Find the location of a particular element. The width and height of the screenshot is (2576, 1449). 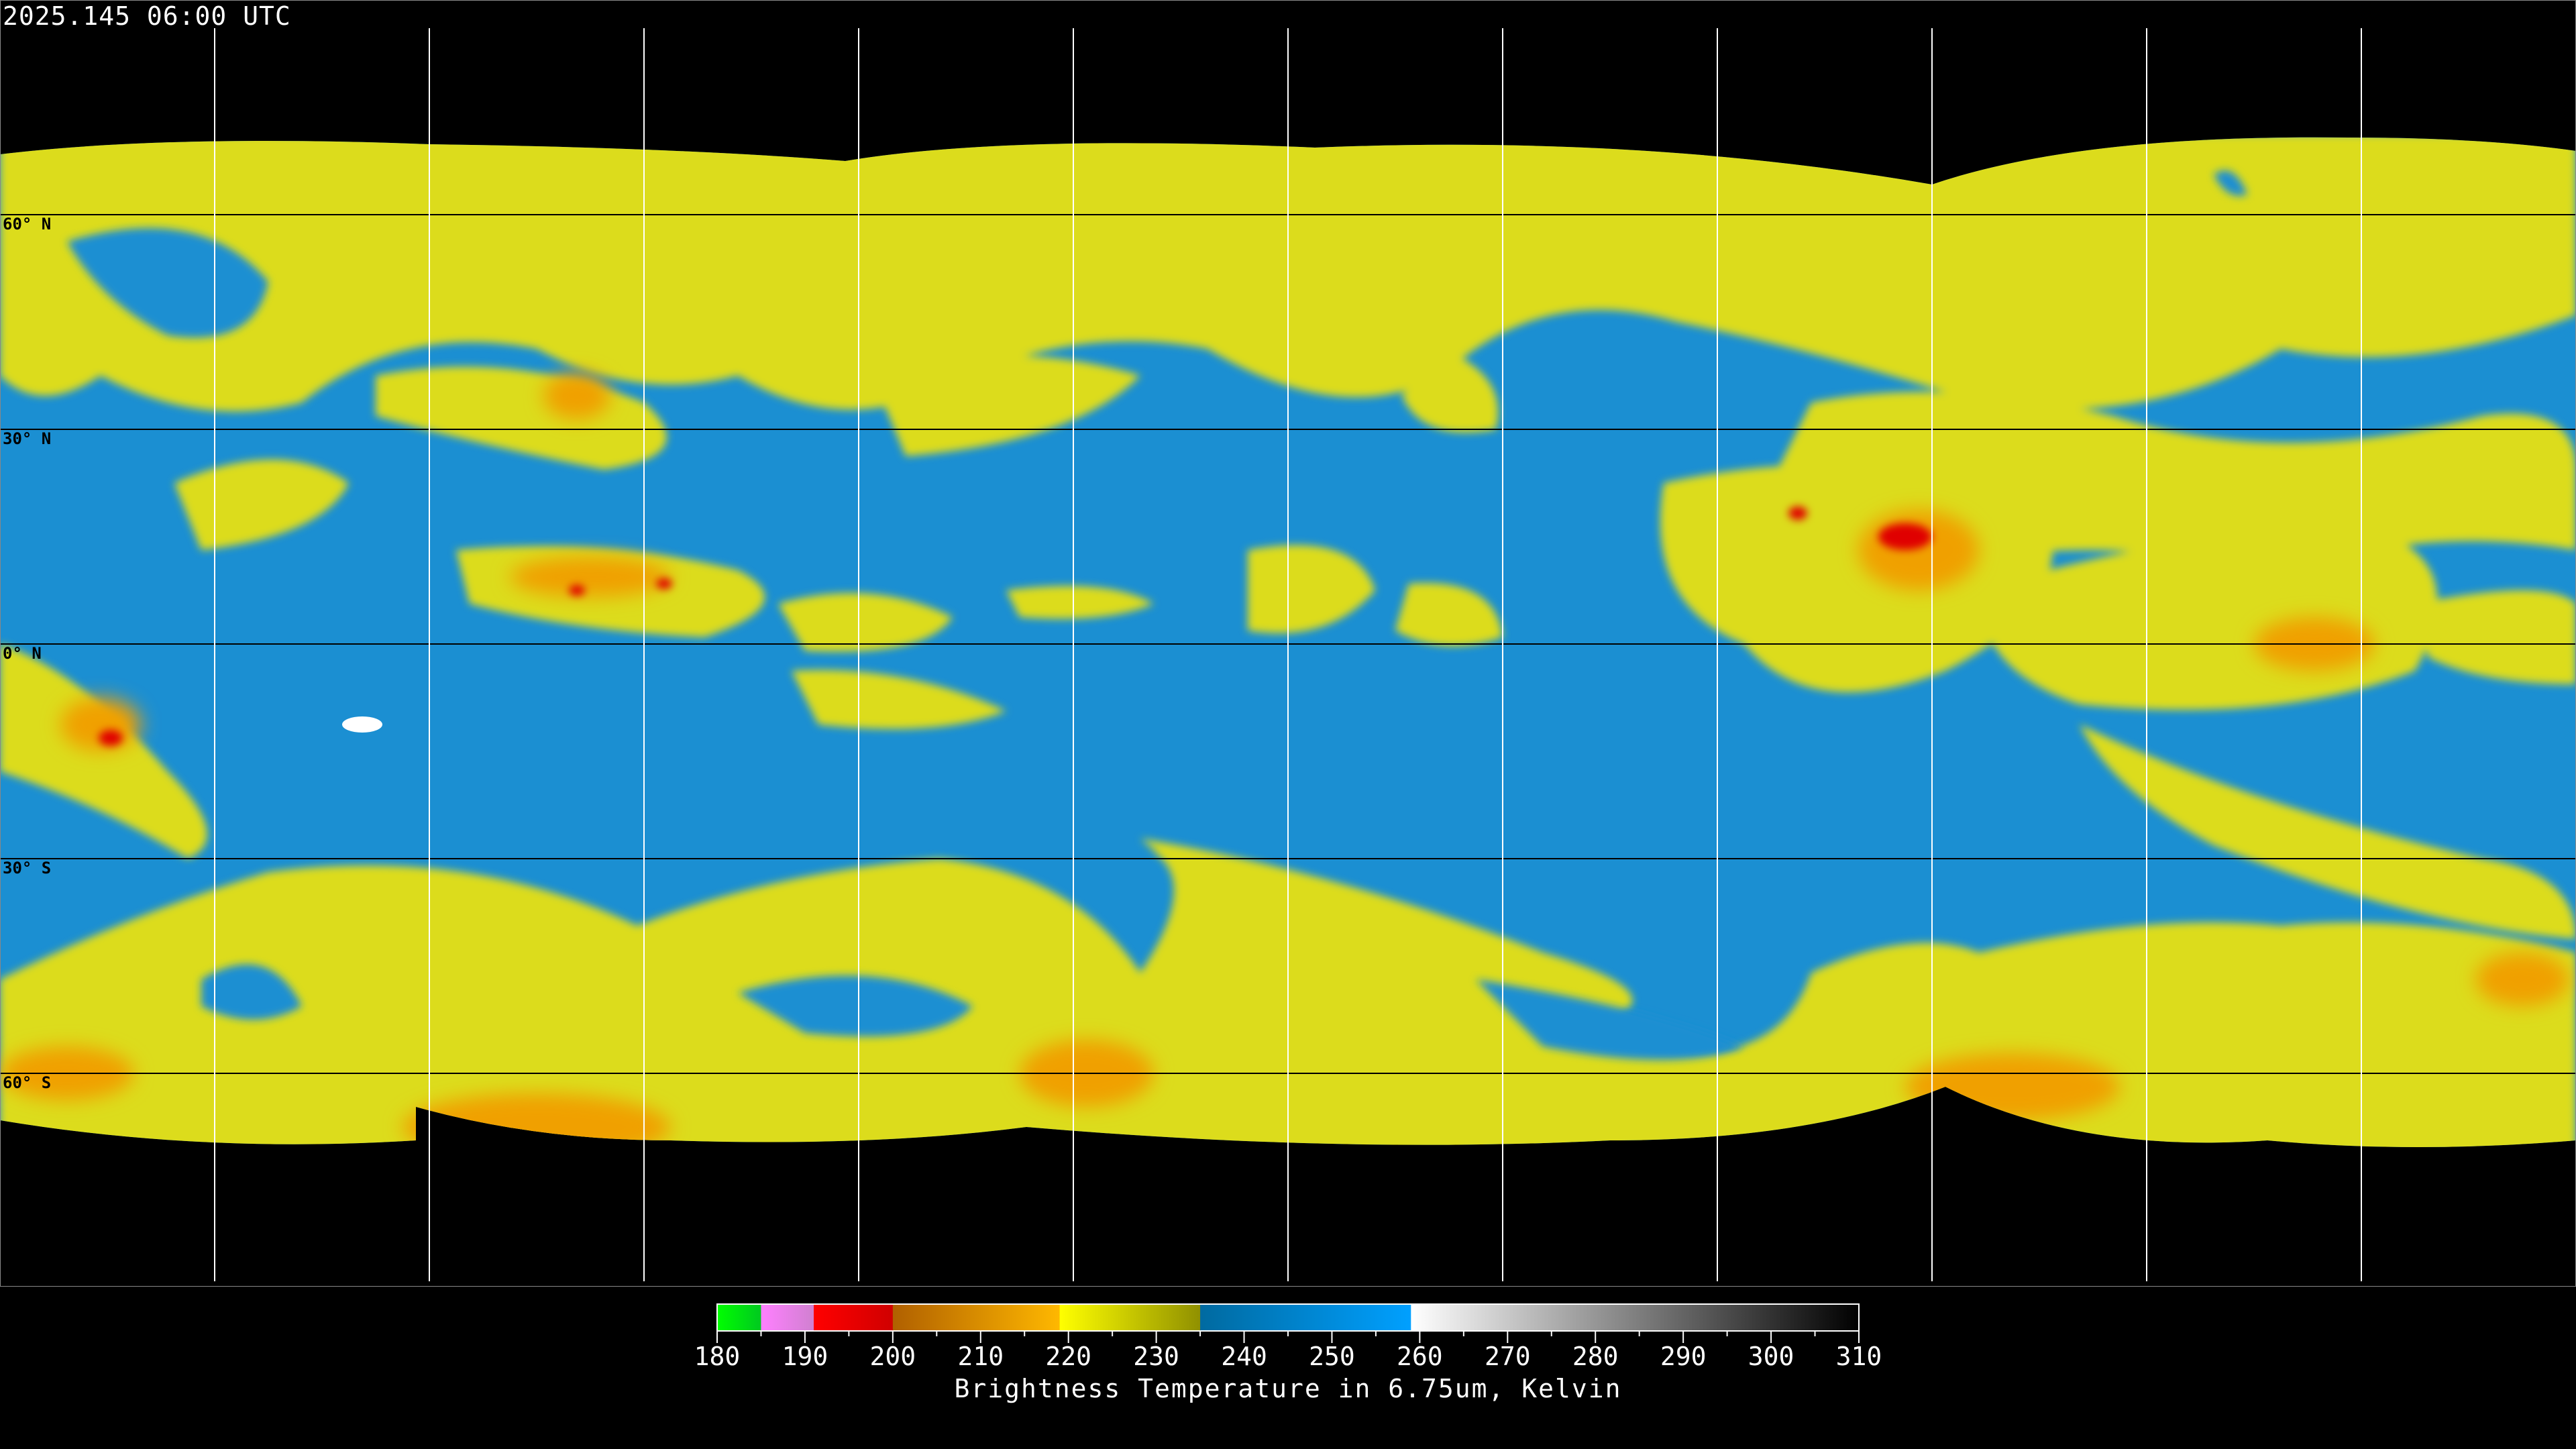

lat-label-0: 0° N is located at coordinates (22, 653).